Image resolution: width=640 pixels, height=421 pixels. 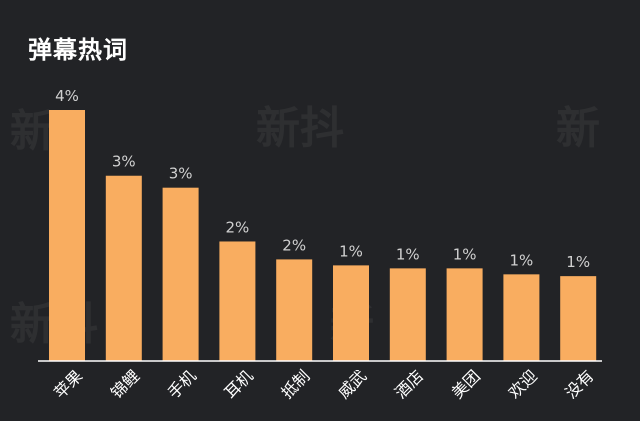 What do you see at coordinates (294, 245) in the screenshot?
I see `value-label-5: 2%` at bounding box center [294, 245].